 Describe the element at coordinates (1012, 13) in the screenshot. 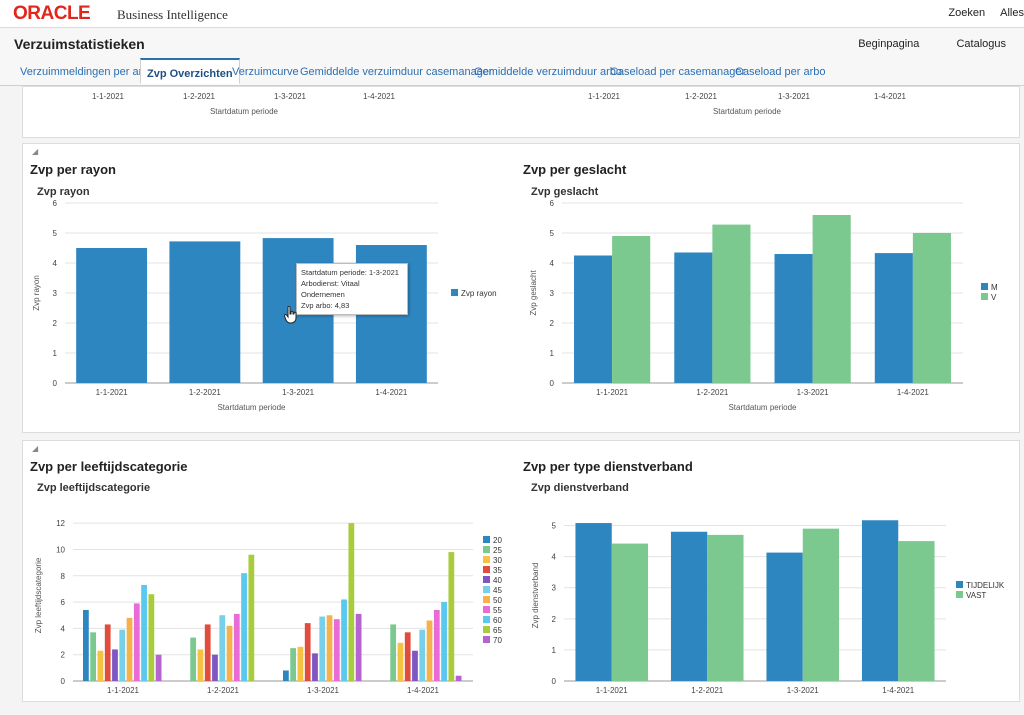

I see `scope-dropdown: Alles` at that location.